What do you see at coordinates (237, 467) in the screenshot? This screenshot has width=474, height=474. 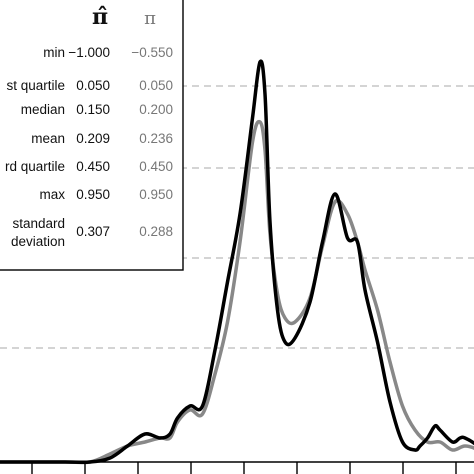 I see `x-axis` at bounding box center [237, 467].